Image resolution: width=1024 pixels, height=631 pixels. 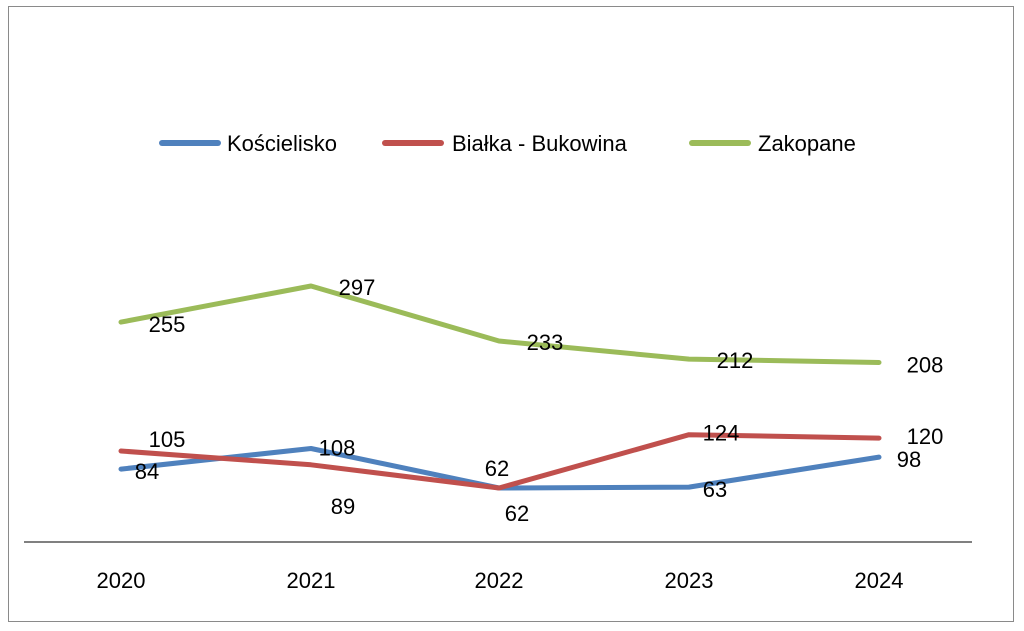 I want to click on legend: Kościelisko Białka - Bukowina Zakopane, so click(x=507, y=143).